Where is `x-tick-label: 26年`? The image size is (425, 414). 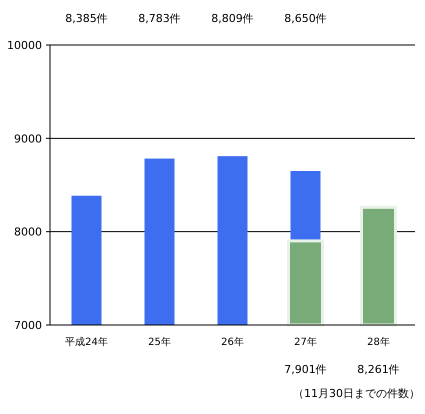
x-tick-label: 26年 is located at coordinates (232, 342).